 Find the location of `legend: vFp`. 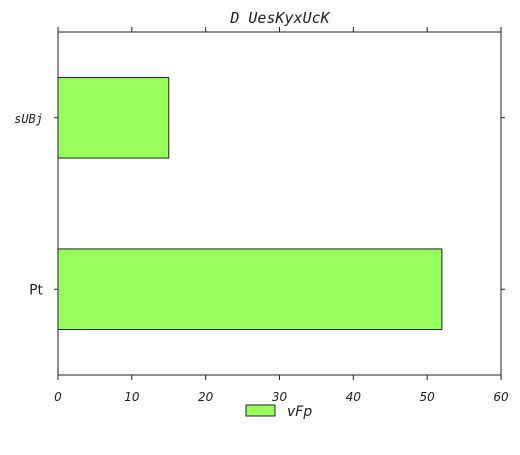

legend: vFp is located at coordinates (278, 412).